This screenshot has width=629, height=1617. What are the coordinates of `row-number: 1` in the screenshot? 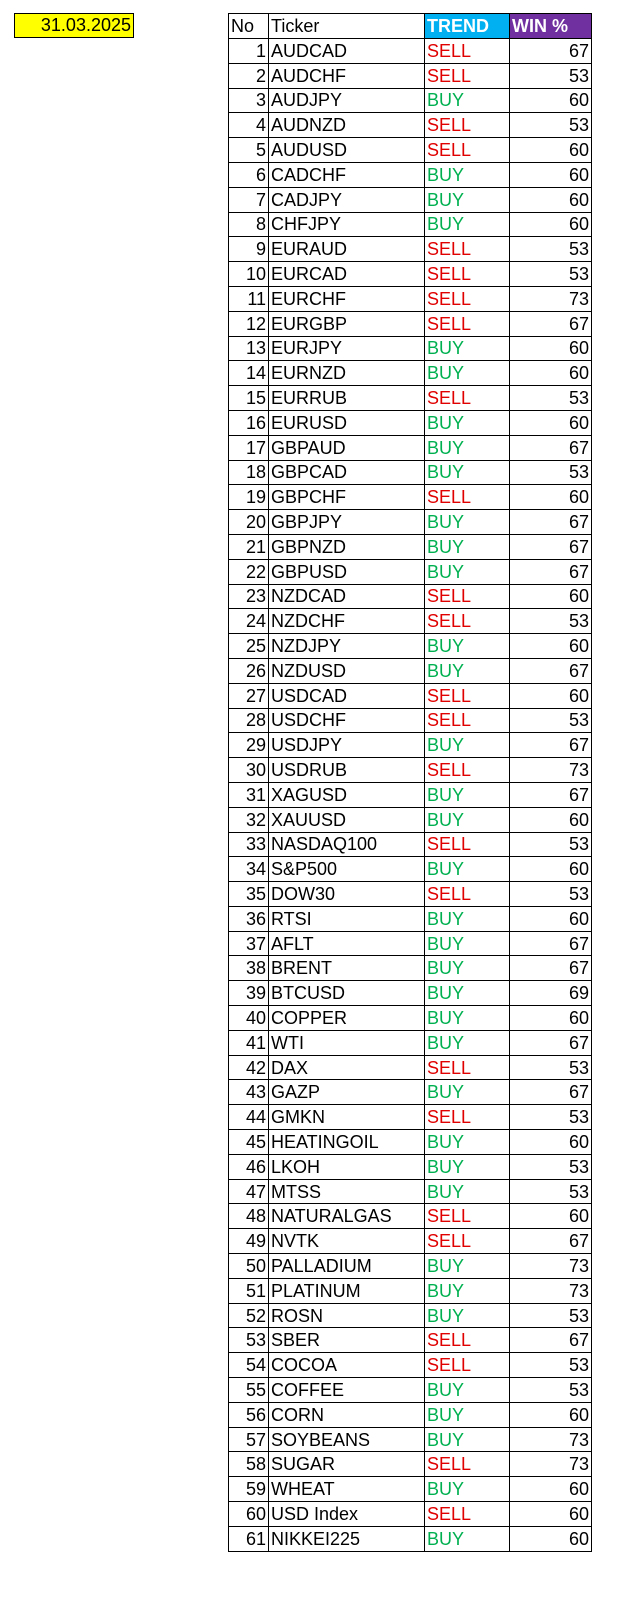 It's located at (248, 51).